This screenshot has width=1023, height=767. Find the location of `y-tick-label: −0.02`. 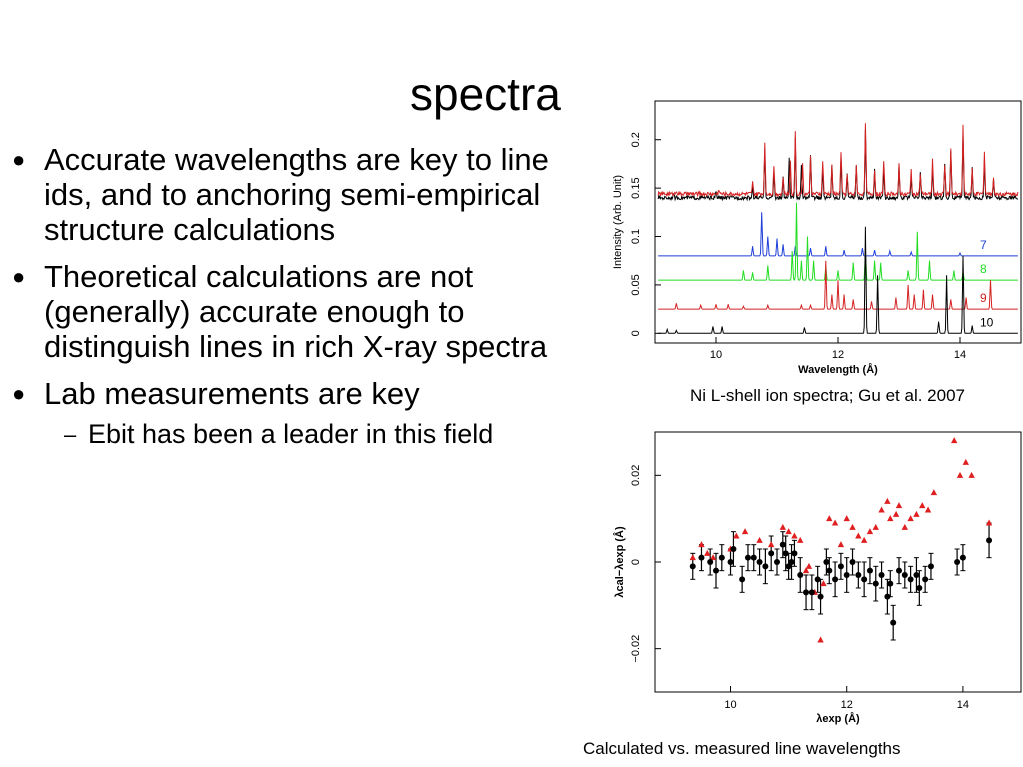

y-tick-label: −0.02 is located at coordinates (636, 649).